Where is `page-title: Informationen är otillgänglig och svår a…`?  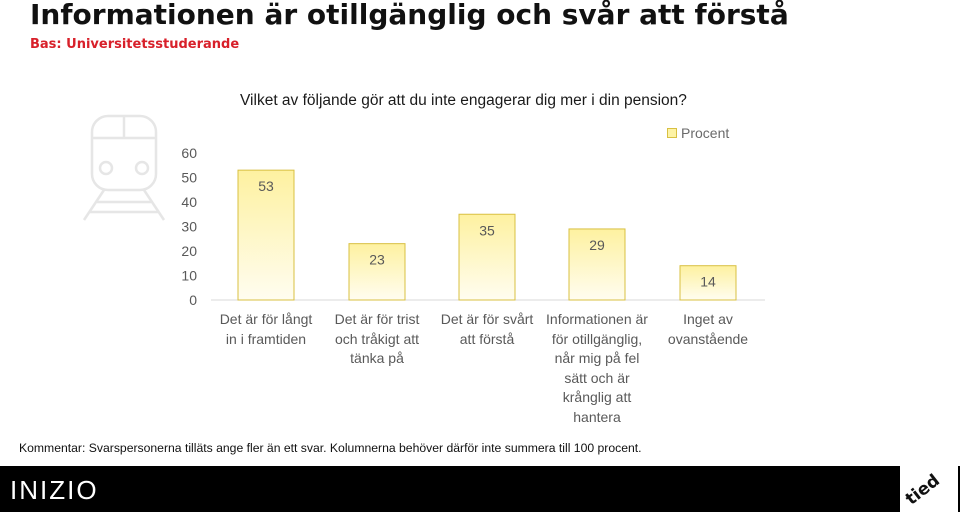 page-title: Informationen är otillgänglig och svår a… is located at coordinates (409, 15).